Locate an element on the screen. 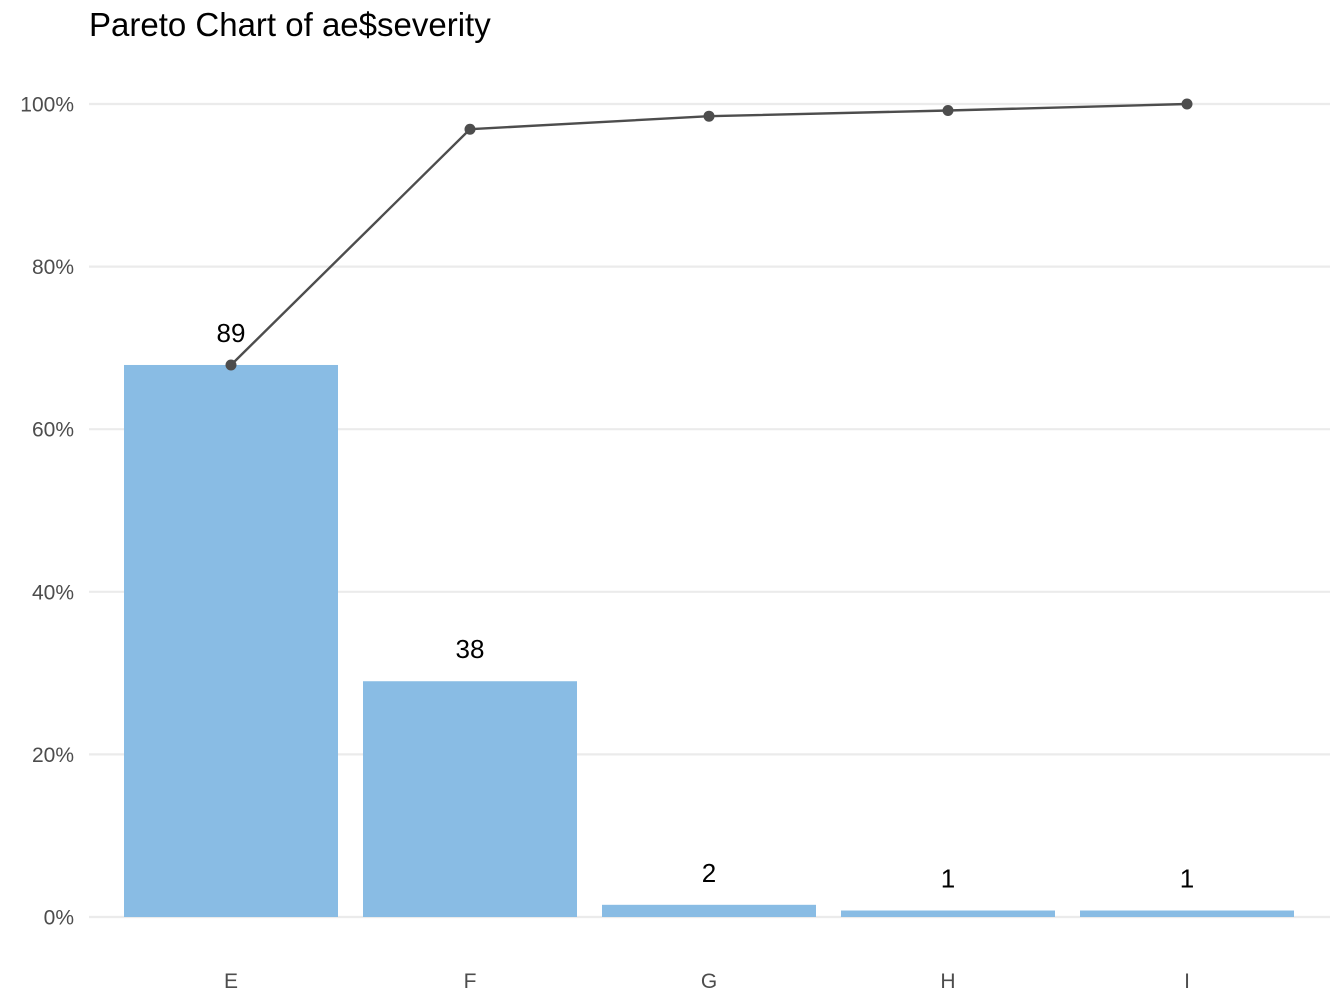 This screenshot has height=1008, width=1344. bar-e is located at coordinates (231, 640).